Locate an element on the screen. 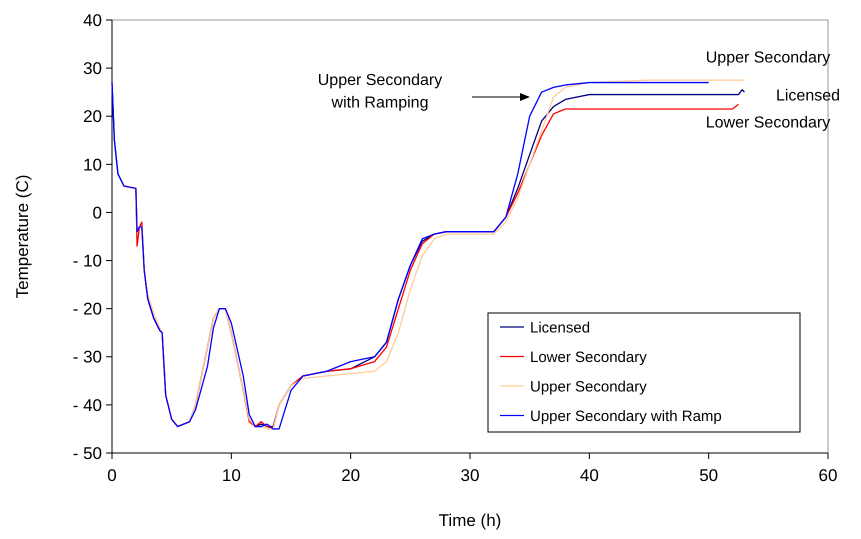 The width and height of the screenshot is (861, 539). y-tick-label: - 20 is located at coordinates (87, 309).